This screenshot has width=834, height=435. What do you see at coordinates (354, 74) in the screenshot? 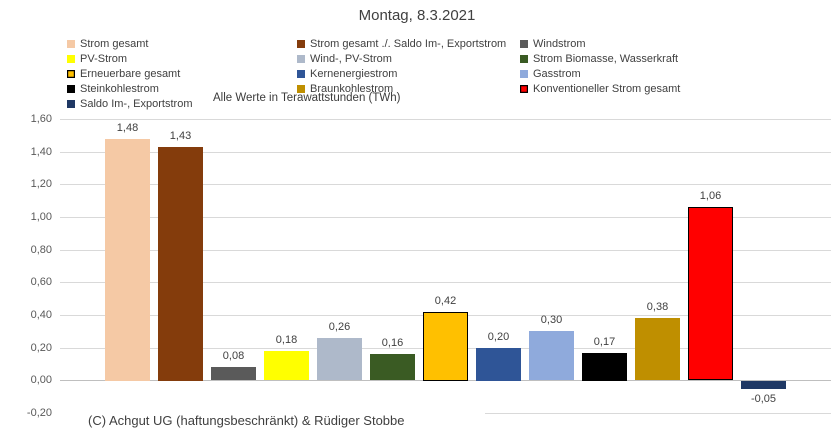
I see `legend-item-label: Kernenergiestrom` at bounding box center [354, 74].